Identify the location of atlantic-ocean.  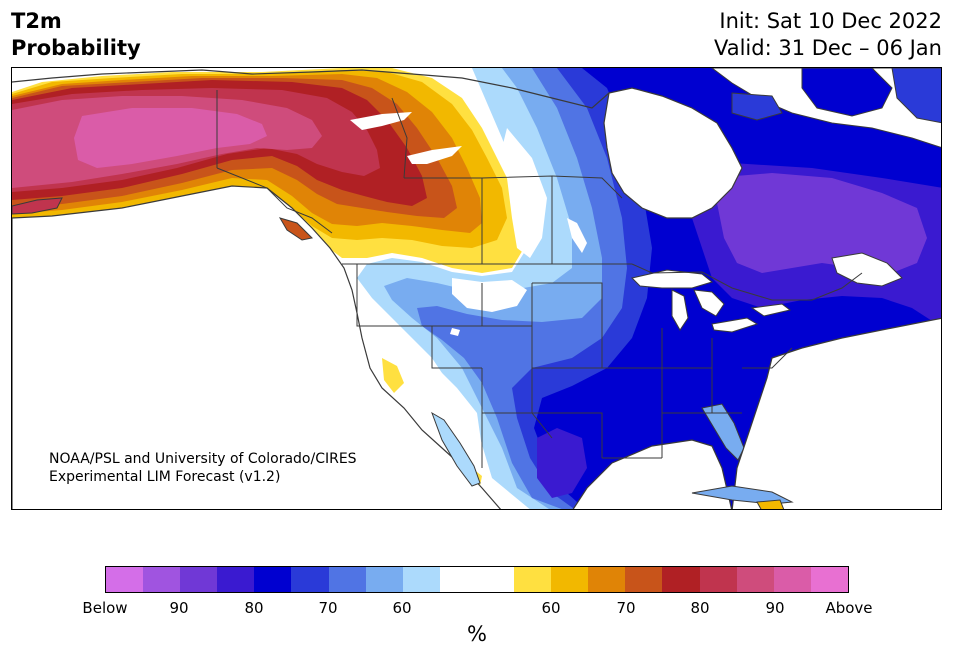
(836, 413).